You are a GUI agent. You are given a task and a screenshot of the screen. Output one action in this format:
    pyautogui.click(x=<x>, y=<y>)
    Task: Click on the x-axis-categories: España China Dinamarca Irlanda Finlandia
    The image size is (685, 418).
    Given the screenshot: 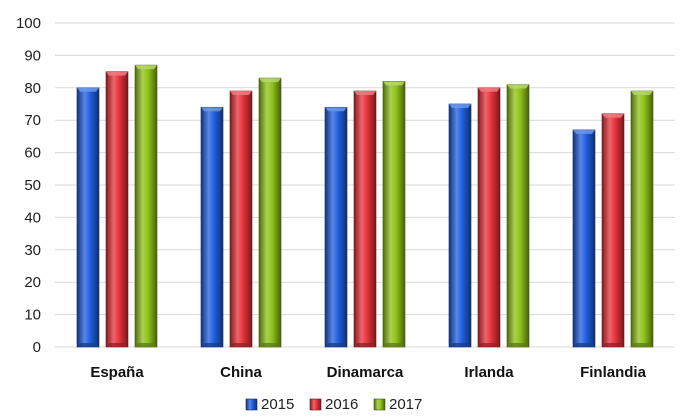 What is the action you would take?
    pyautogui.click(x=368, y=372)
    